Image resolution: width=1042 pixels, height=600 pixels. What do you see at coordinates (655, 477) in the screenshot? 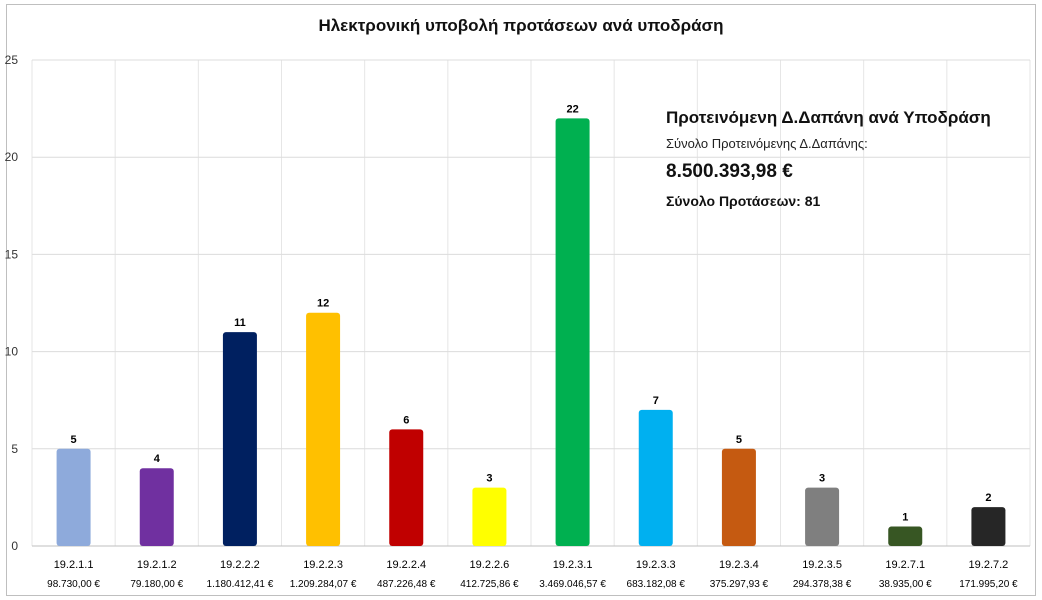
I see `bar-19.2.3.3` at bounding box center [655, 477].